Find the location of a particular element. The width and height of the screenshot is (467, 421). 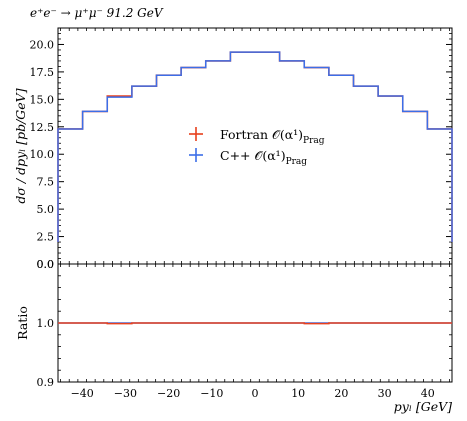

main-ytick-label: 0.0 is located at coordinates (46, 264).